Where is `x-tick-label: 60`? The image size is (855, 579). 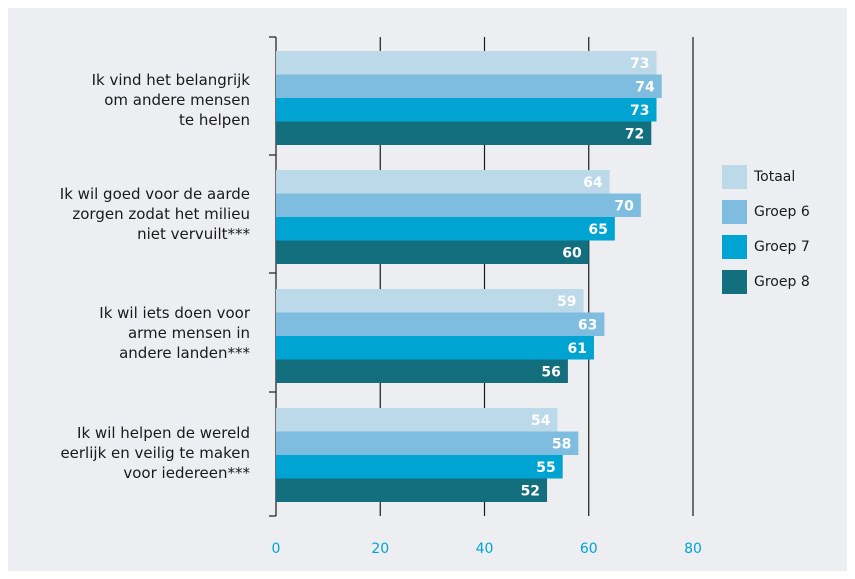 x-tick-label: 60 is located at coordinates (589, 549).